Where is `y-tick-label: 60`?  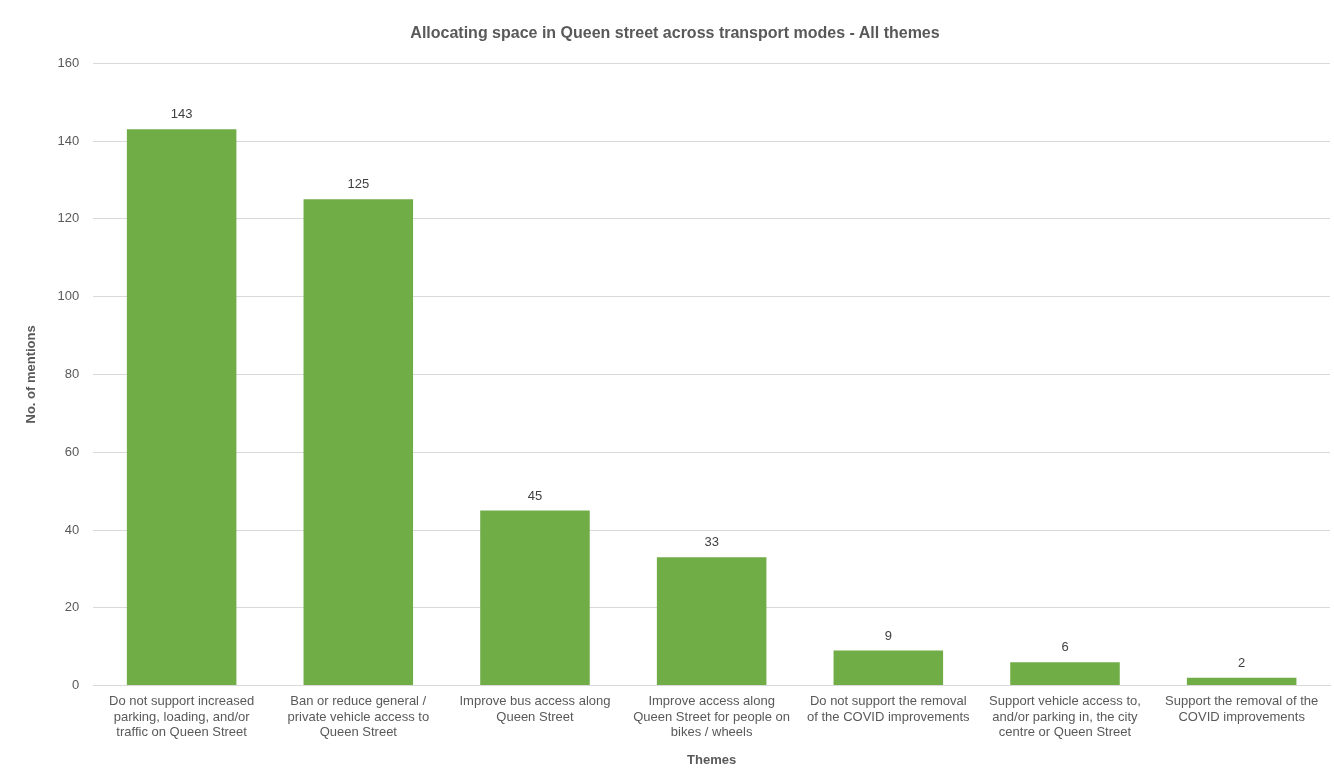
y-tick-label: 60 is located at coordinates (72, 451).